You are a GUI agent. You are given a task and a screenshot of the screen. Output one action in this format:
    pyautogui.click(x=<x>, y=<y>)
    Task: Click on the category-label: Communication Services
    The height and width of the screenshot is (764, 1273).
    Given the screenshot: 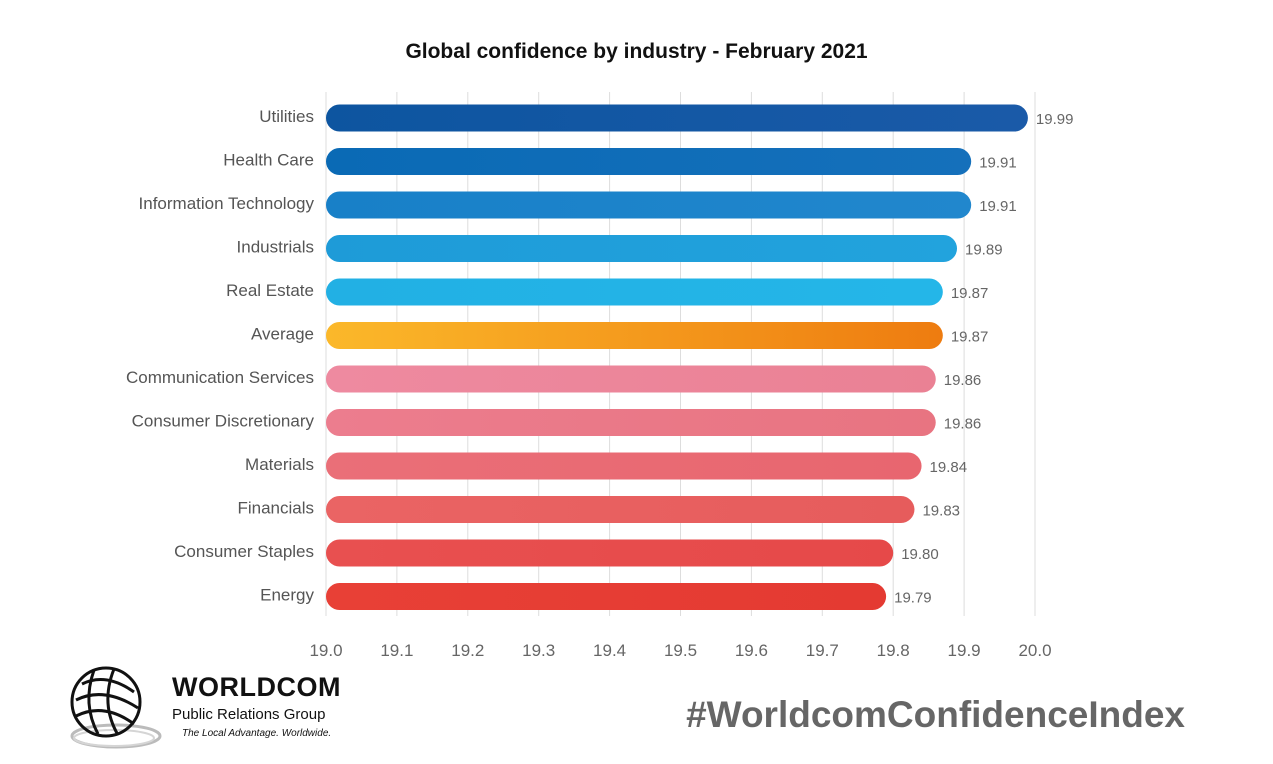 What is the action you would take?
    pyautogui.click(x=220, y=377)
    